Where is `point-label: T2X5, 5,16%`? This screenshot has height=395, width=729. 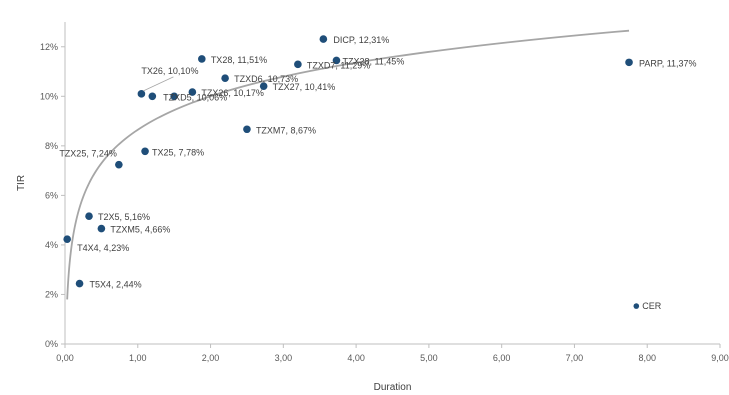
point-label: T2X5, 5,16% is located at coordinates (124, 217).